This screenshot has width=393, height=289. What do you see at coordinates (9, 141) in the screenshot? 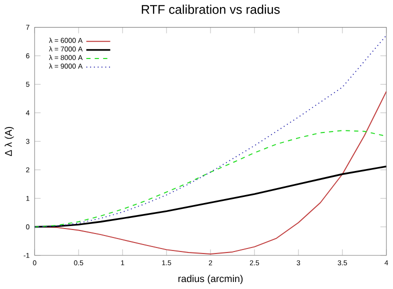
I see `y-axis-title: Δ λ (A)` at bounding box center [9, 141].